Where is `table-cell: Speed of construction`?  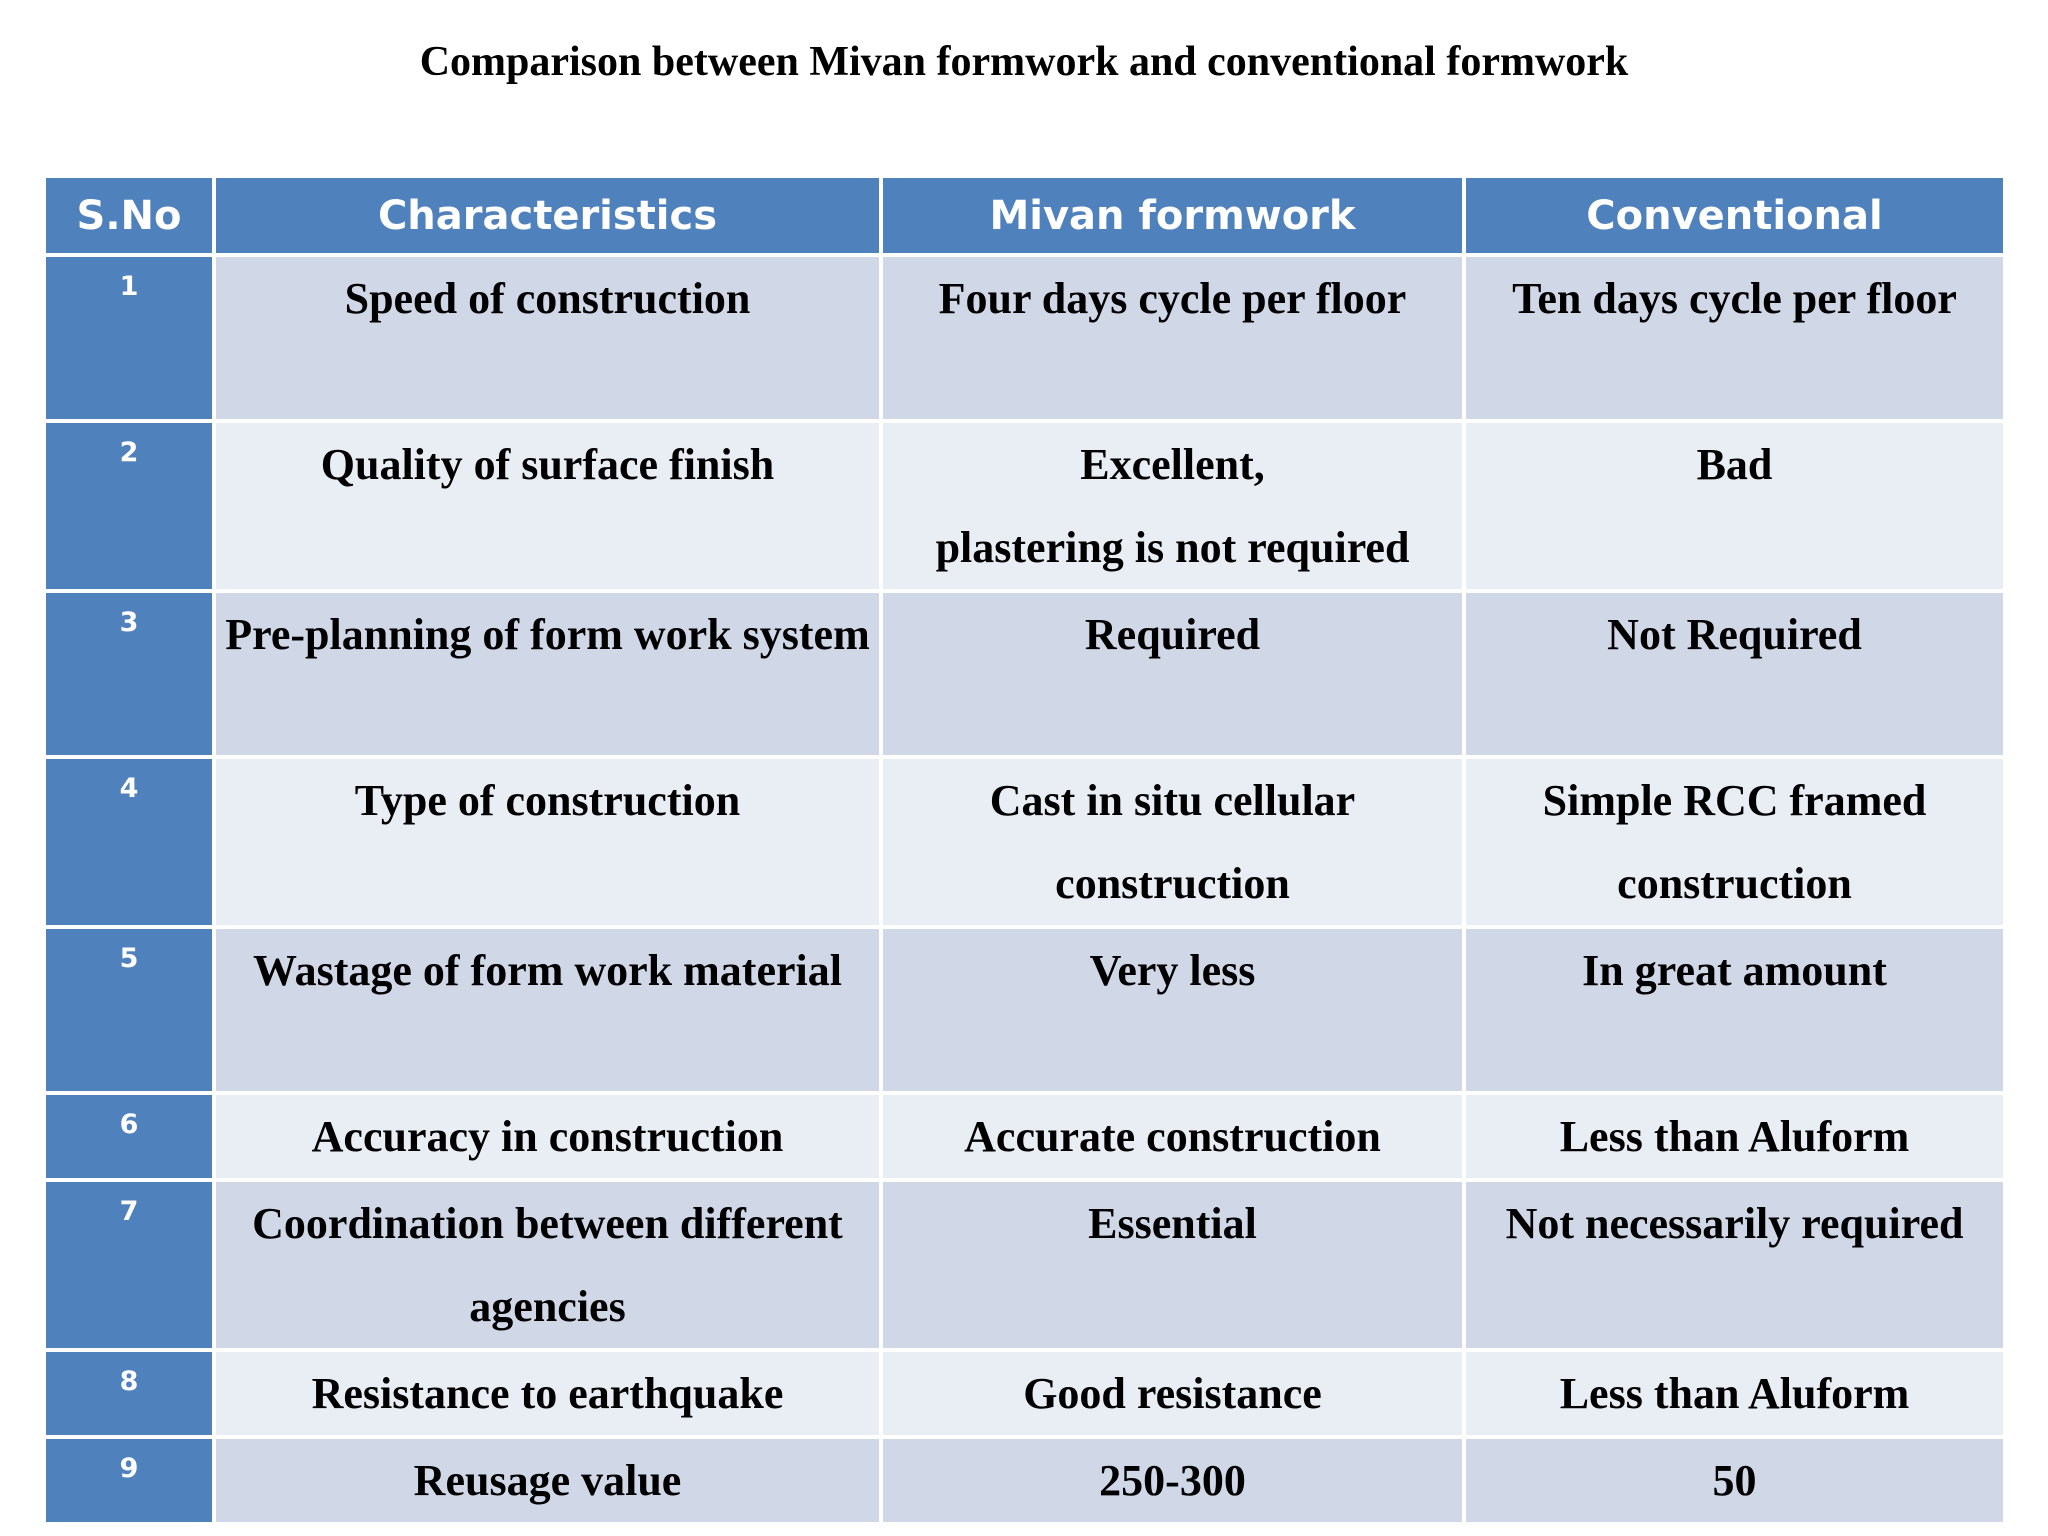 table-cell: Speed of construction is located at coordinates (547, 338).